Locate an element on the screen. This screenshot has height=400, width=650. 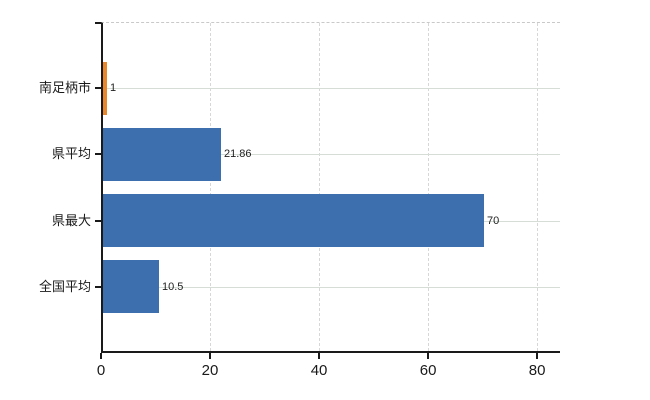
value-label: 70 is located at coordinates (493, 221).